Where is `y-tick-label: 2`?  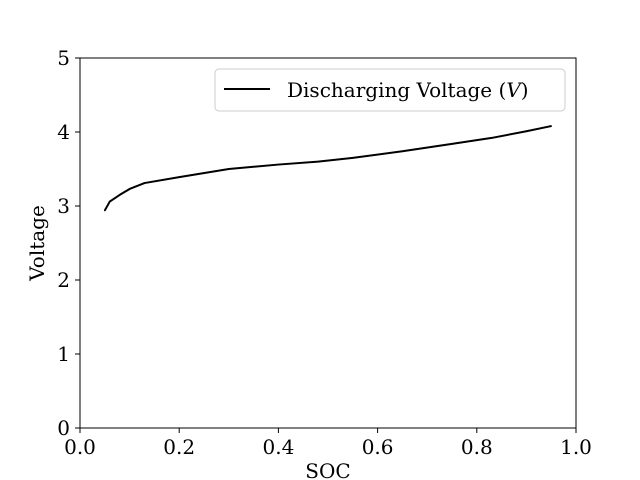 y-tick-label: 2 is located at coordinates (63, 280).